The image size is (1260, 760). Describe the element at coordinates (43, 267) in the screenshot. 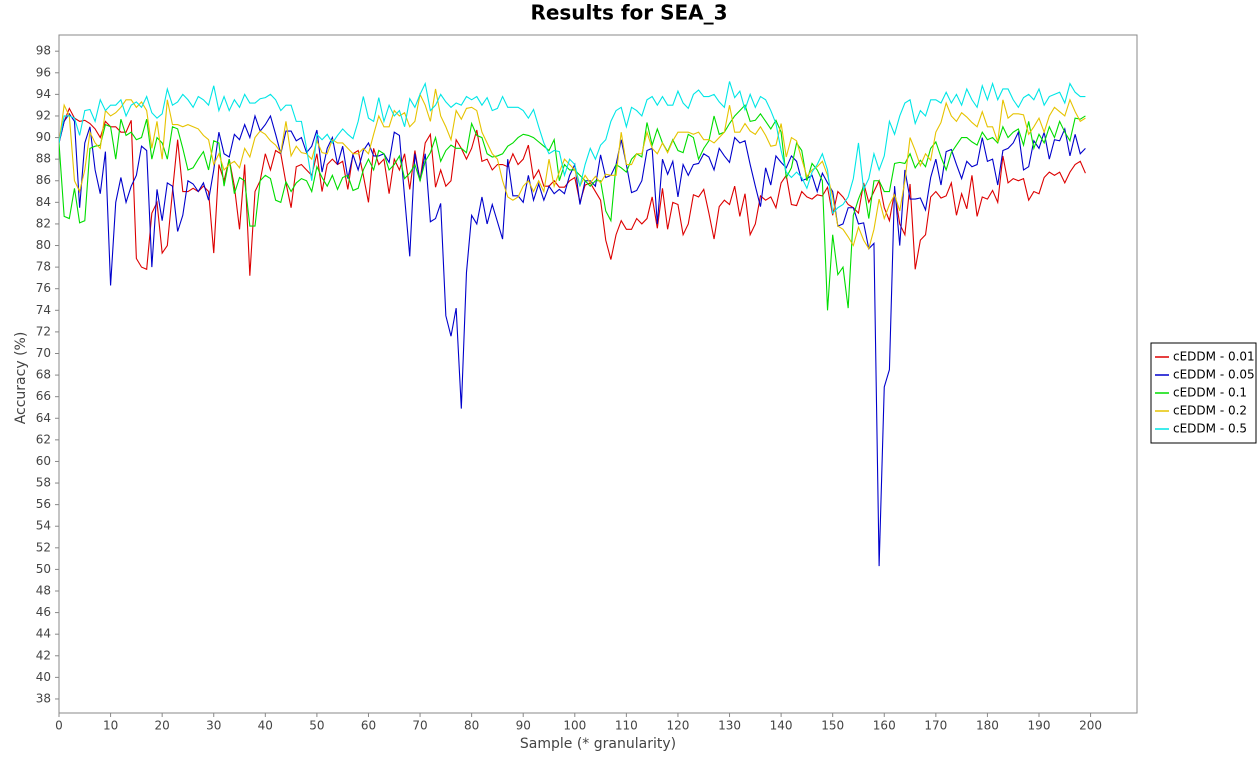

I see `y-tick-label: 78` at that location.